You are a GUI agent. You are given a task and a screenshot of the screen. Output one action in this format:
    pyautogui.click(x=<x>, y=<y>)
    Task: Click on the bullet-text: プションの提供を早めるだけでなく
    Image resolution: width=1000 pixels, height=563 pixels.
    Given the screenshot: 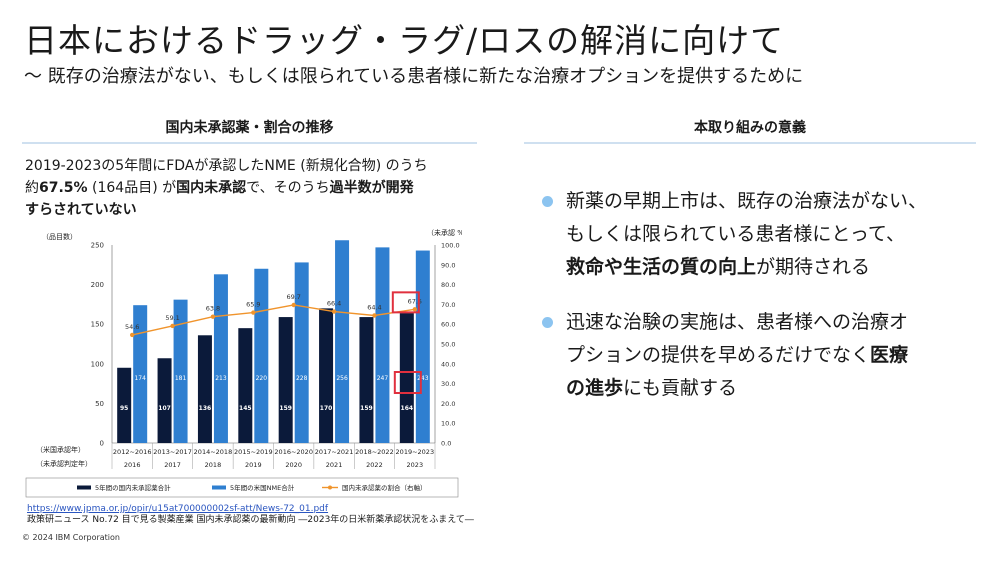 What is the action you would take?
    pyautogui.click(x=718, y=355)
    